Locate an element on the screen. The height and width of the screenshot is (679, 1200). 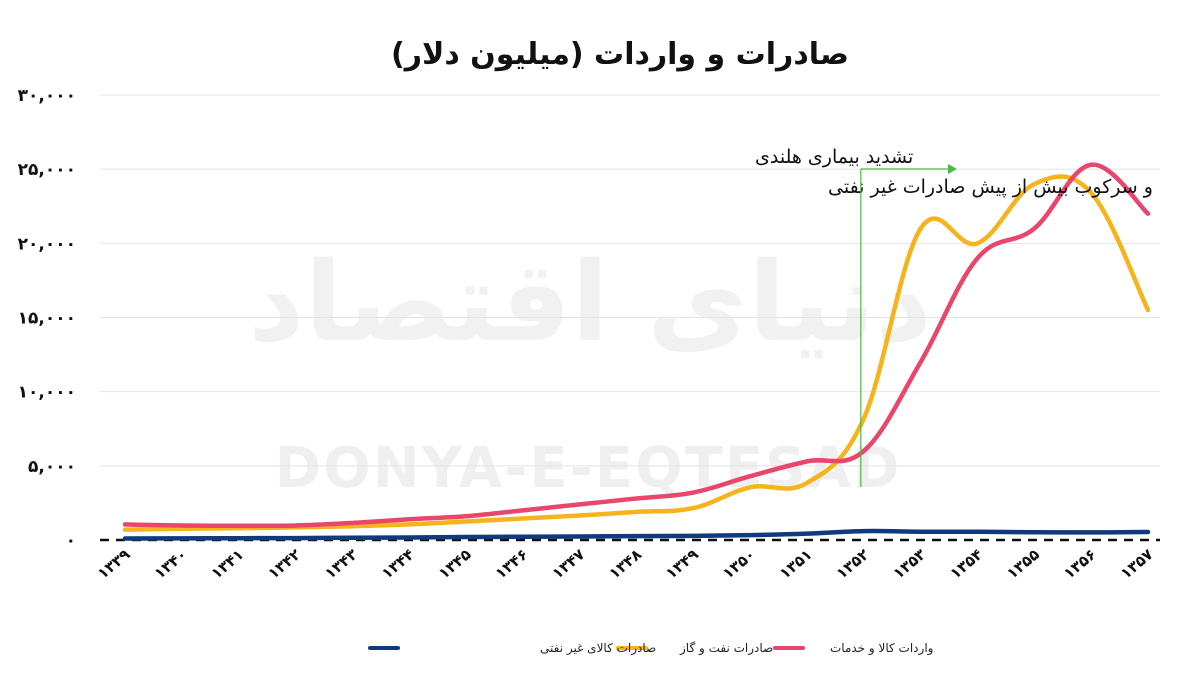
y-tick-label: ۳۰,۰۰۰ is located at coordinates (47, 96).